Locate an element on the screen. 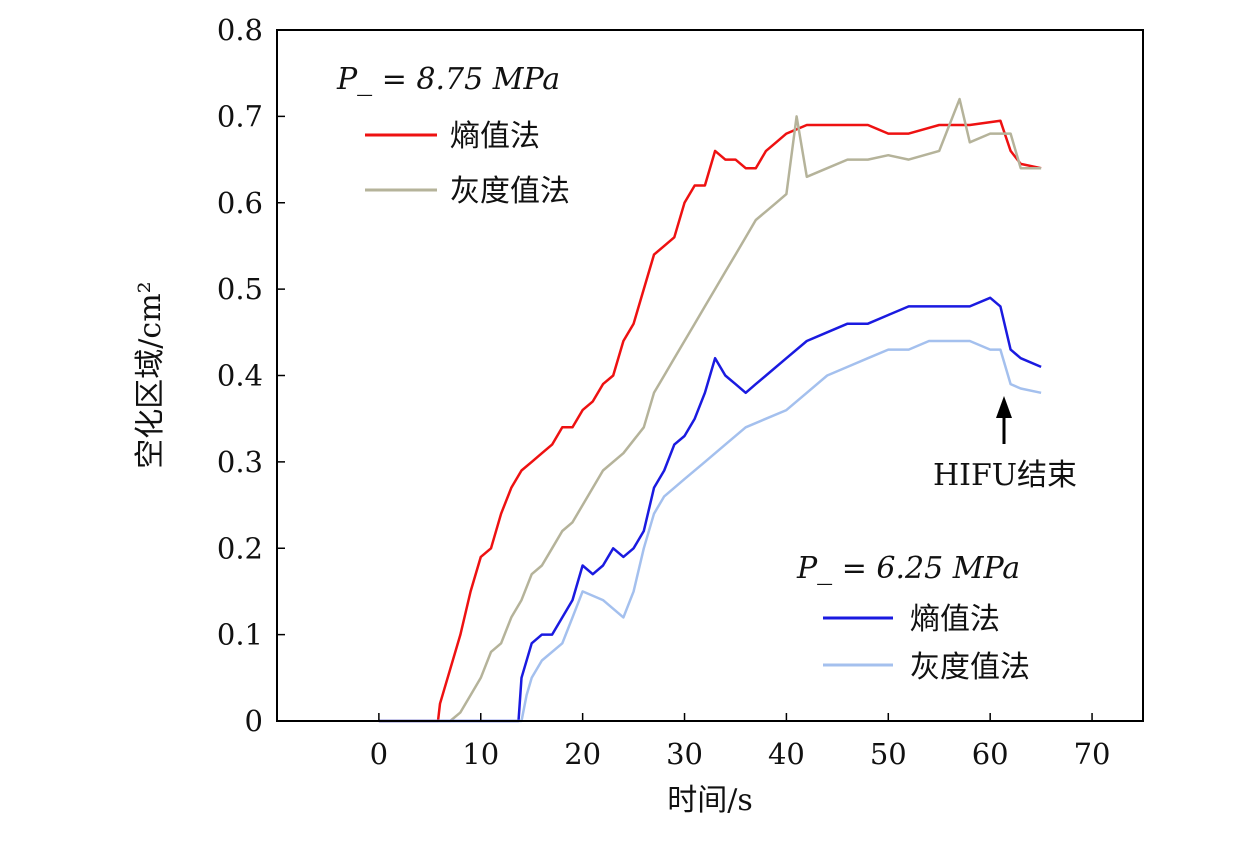  y-tick-label: 0 is located at coordinates (254, 721).